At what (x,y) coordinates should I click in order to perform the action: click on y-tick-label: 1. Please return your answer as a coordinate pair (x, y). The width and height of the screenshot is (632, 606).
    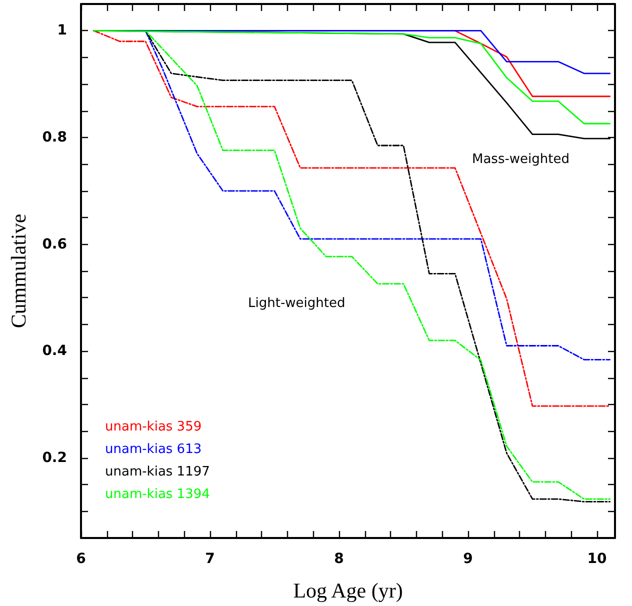
    Looking at the image, I should click on (62, 30).